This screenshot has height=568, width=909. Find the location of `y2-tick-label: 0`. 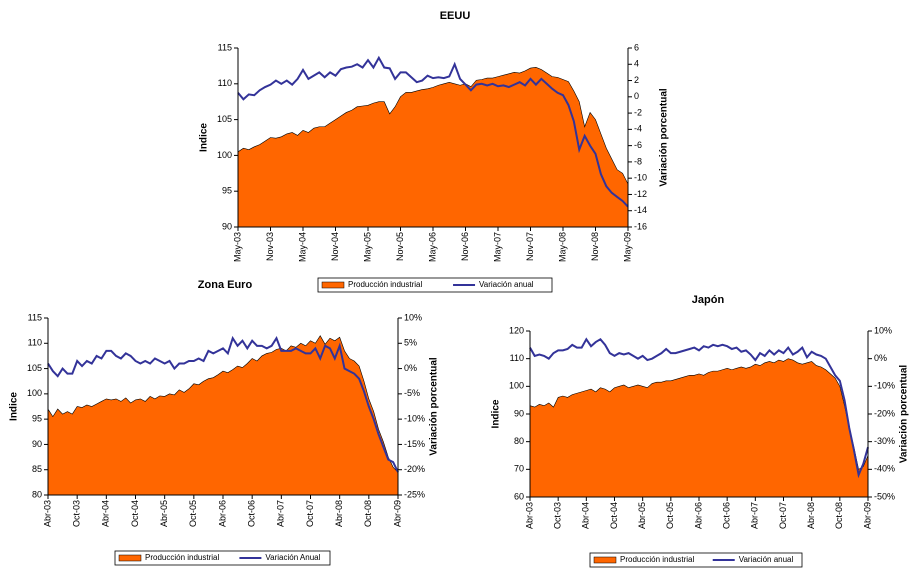

y2-tick-label: 0 is located at coordinates (636, 96).